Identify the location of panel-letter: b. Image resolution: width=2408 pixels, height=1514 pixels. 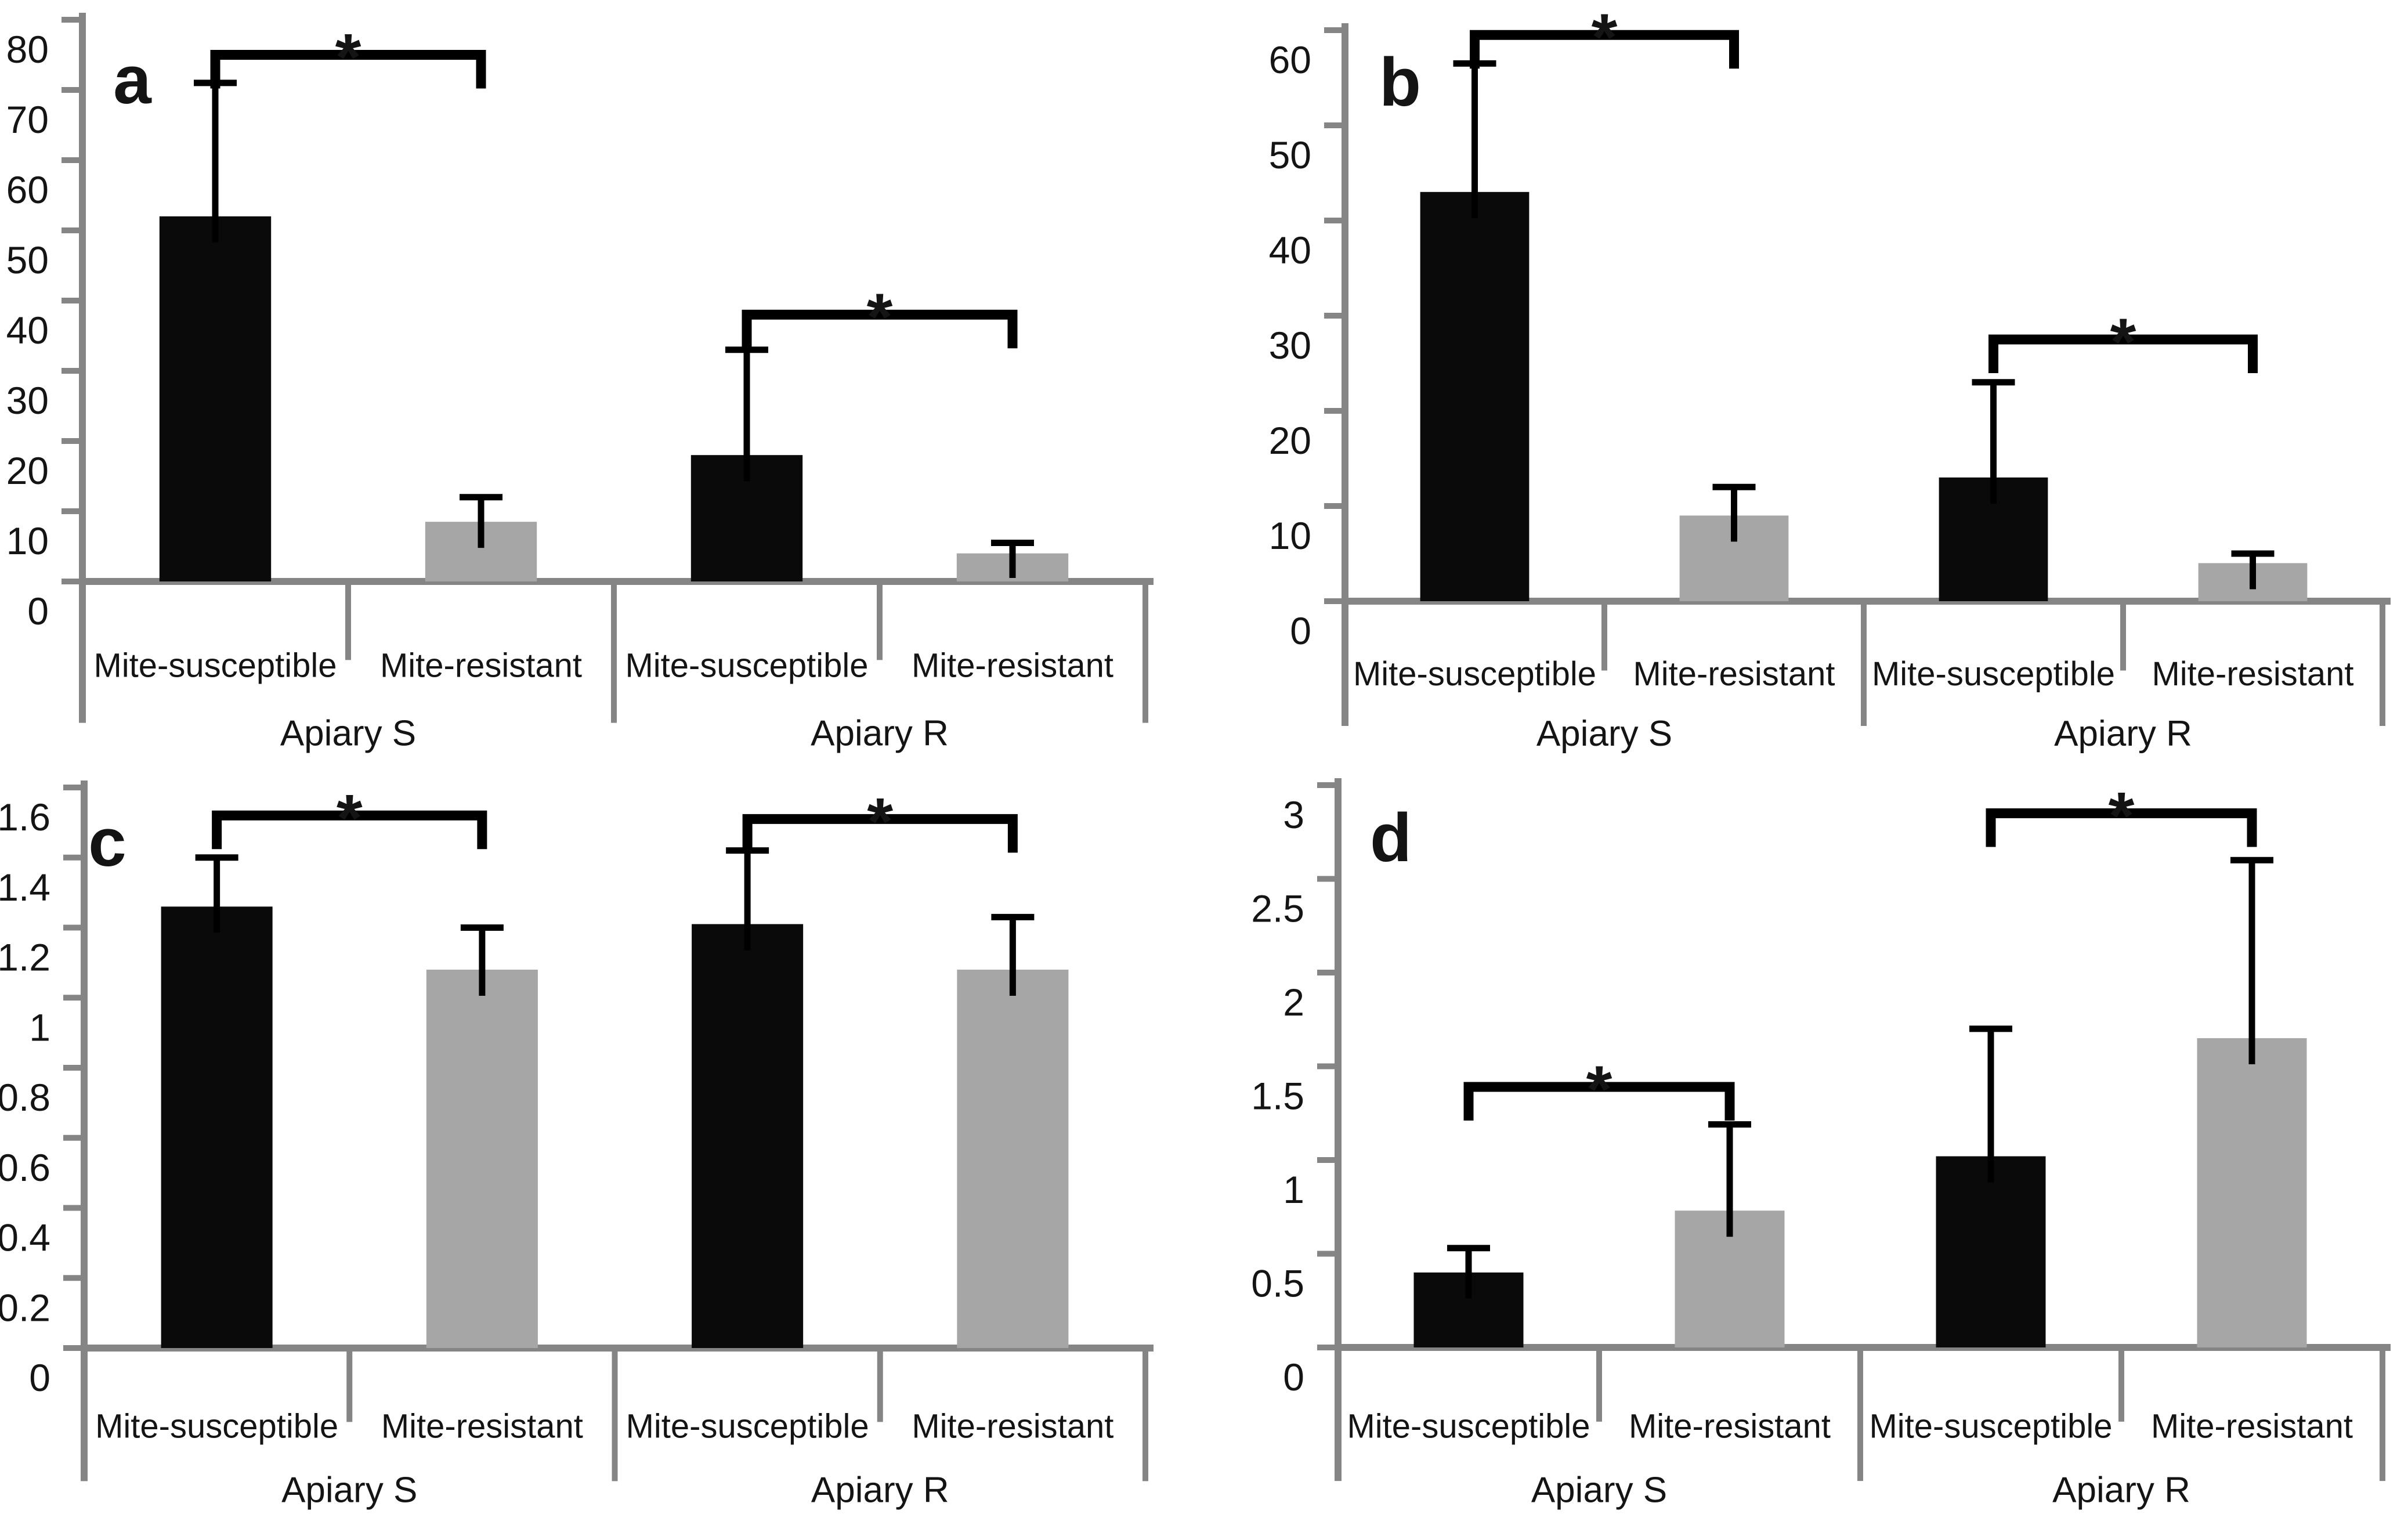
(1400, 82).